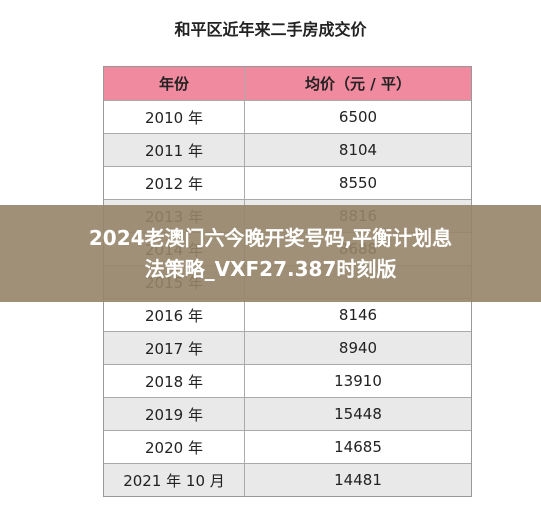 The image size is (541, 515). I want to click on title: 和平区近年来二手房成交价, so click(270, 29).